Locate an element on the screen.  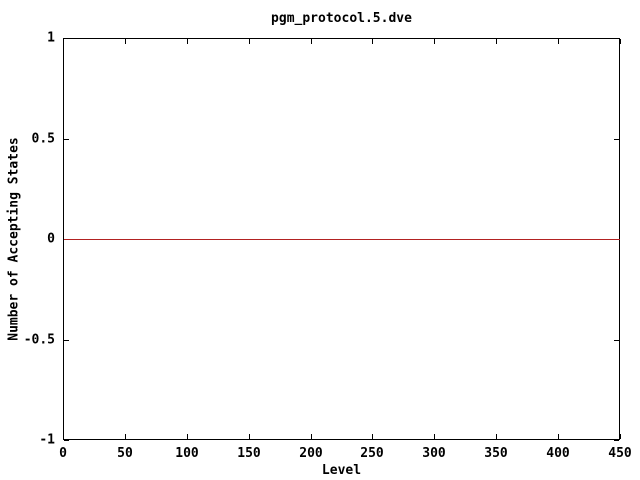
x-tick-label: 350 is located at coordinates (496, 453).